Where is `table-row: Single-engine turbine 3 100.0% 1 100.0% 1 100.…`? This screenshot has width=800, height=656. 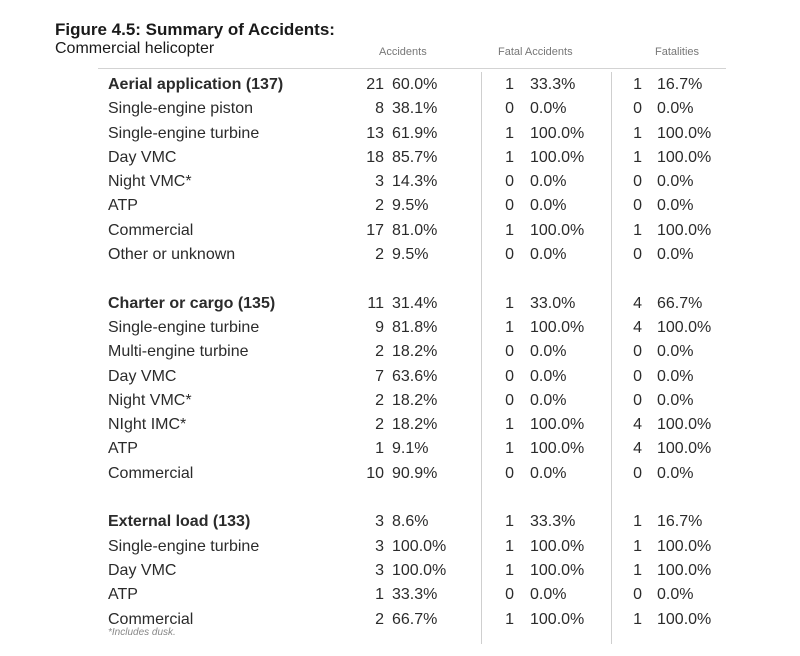 table-row: Single-engine turbine 3 100.0% 1 100.0% 1 100.… is located at coordinates (400, 547).